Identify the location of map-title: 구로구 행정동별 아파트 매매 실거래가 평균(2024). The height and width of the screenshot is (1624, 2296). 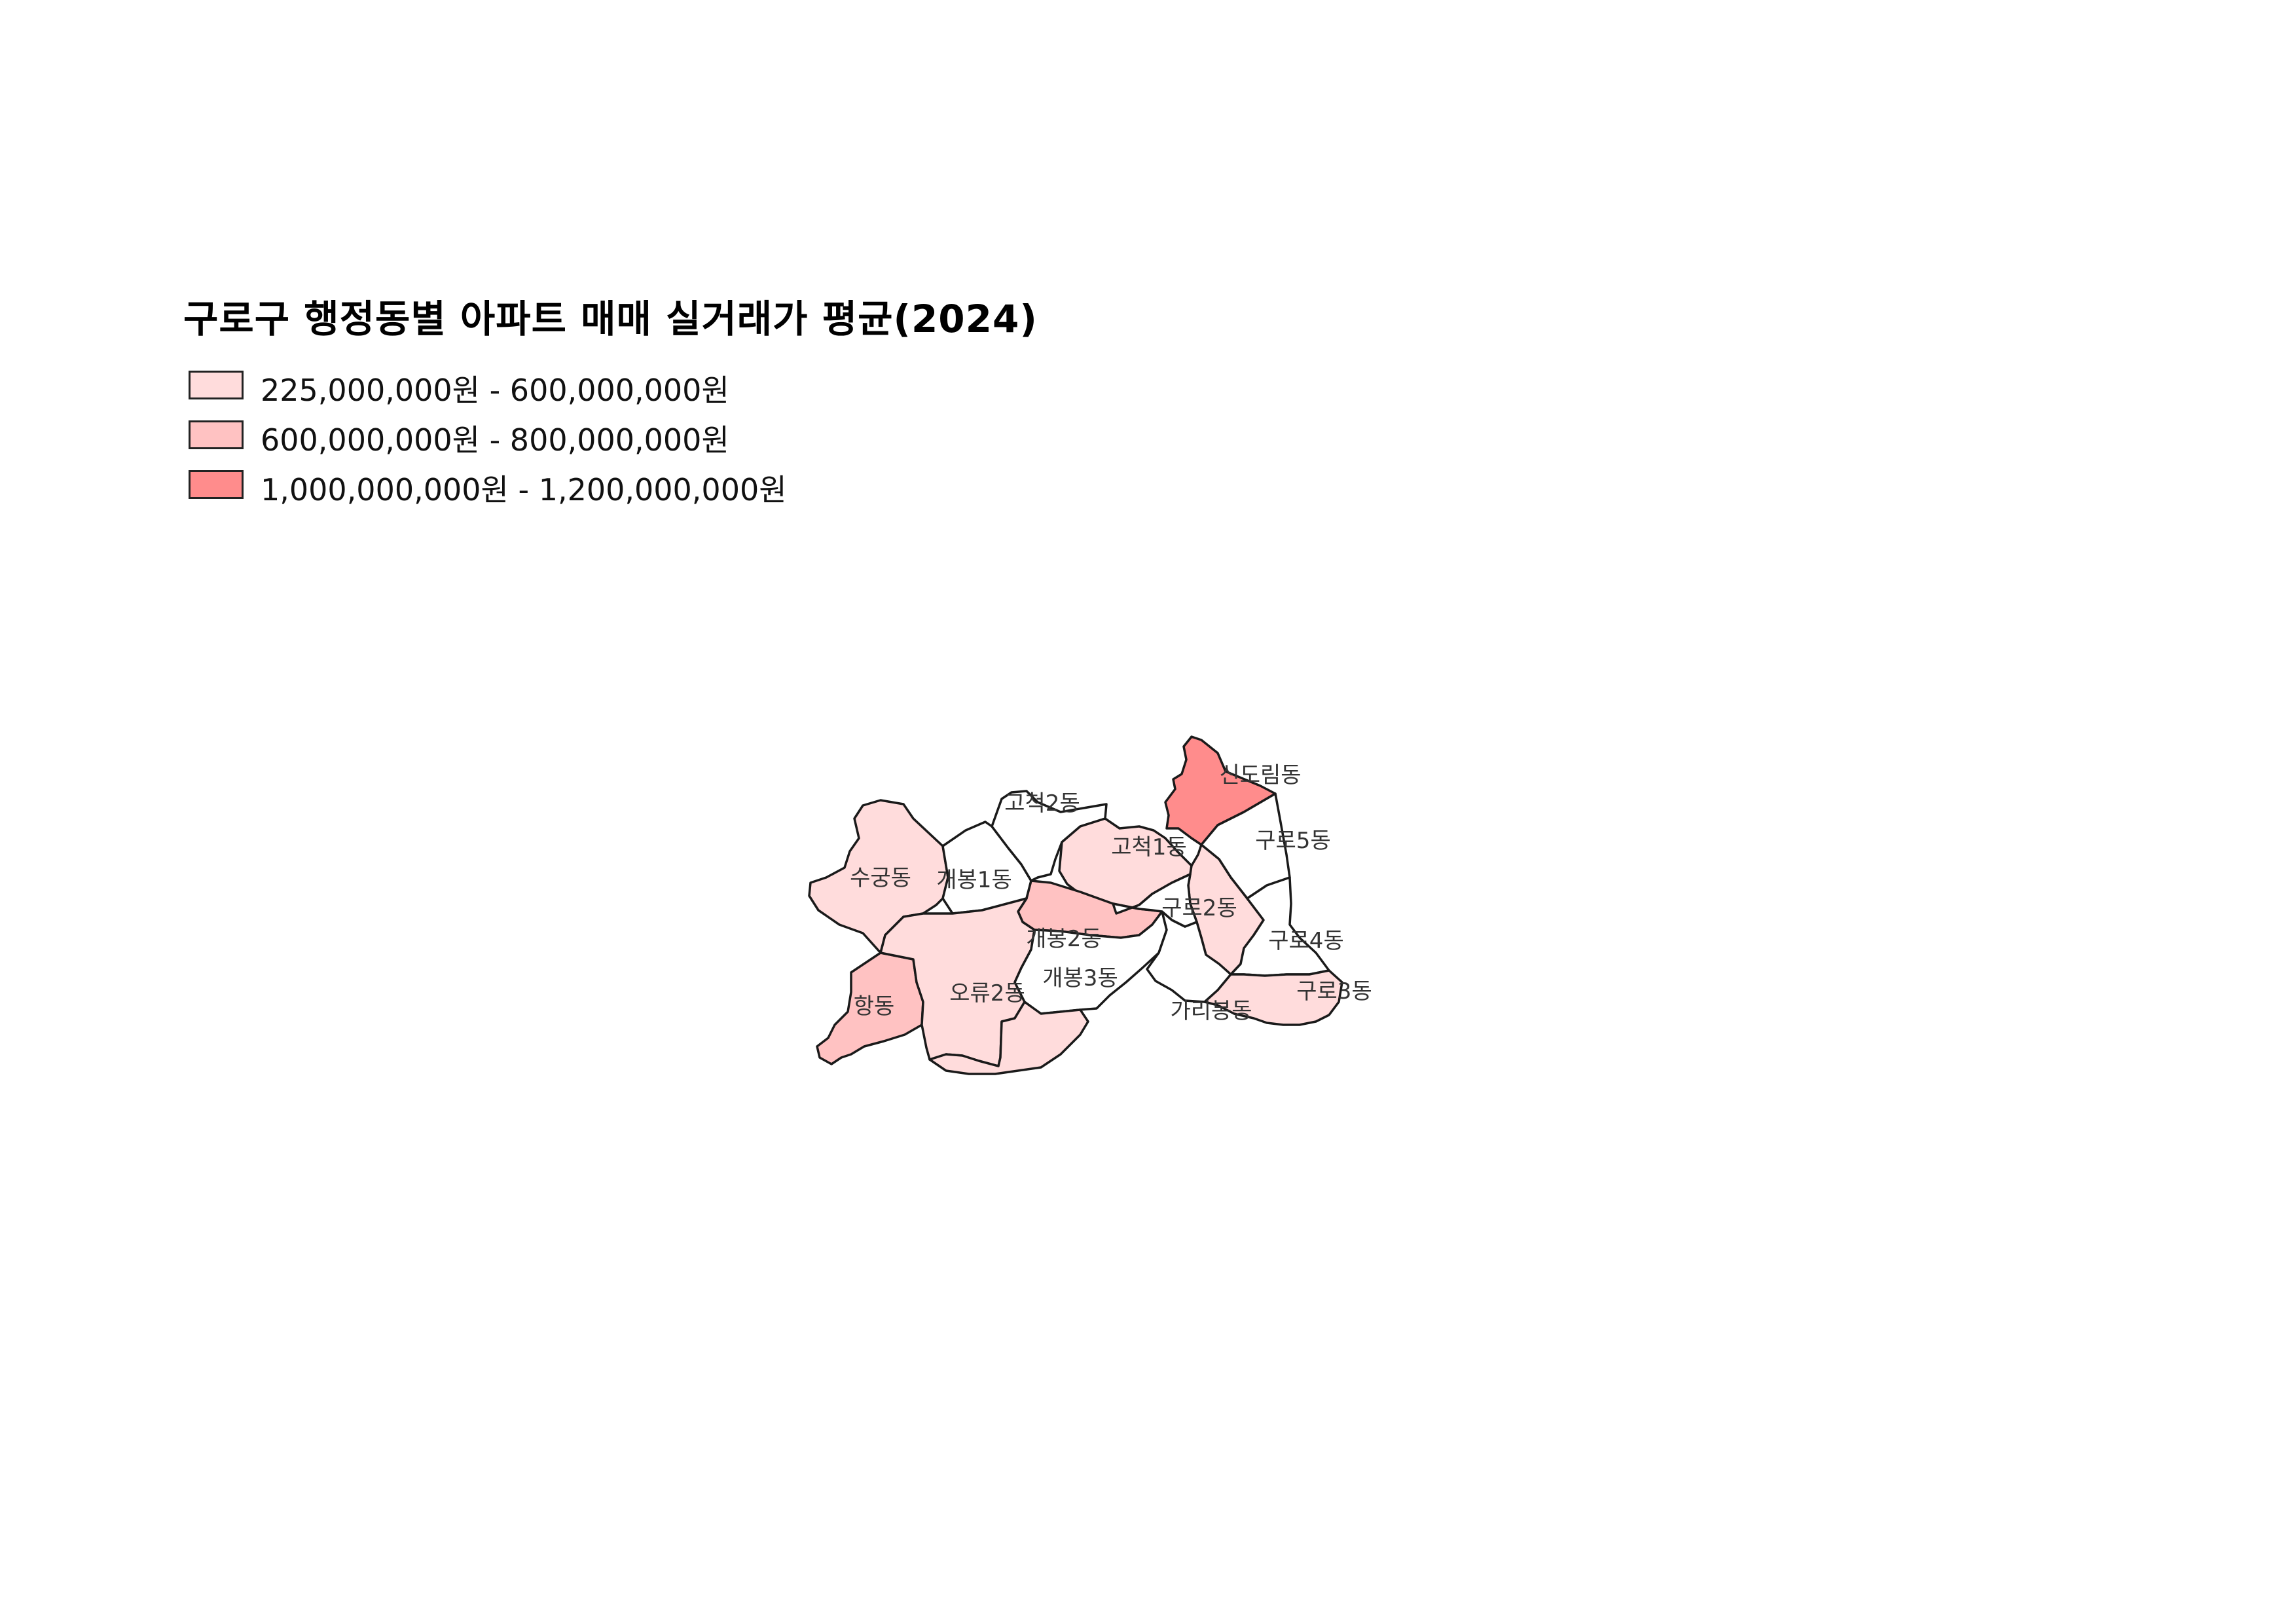
(610, 319).